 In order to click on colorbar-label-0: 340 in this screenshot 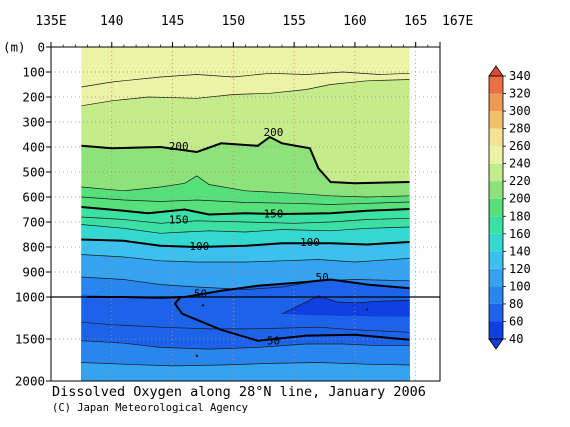, I will do `click(520, 76)`.